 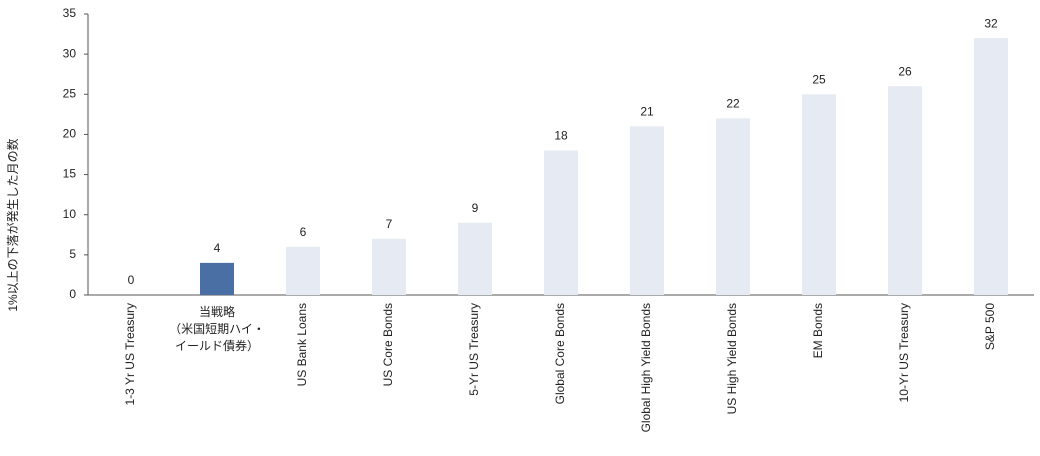 What do you see at coordinates (70, 13) in the screenshot?
I see `y-tick-label: 35` at bounding box center [70, 13].